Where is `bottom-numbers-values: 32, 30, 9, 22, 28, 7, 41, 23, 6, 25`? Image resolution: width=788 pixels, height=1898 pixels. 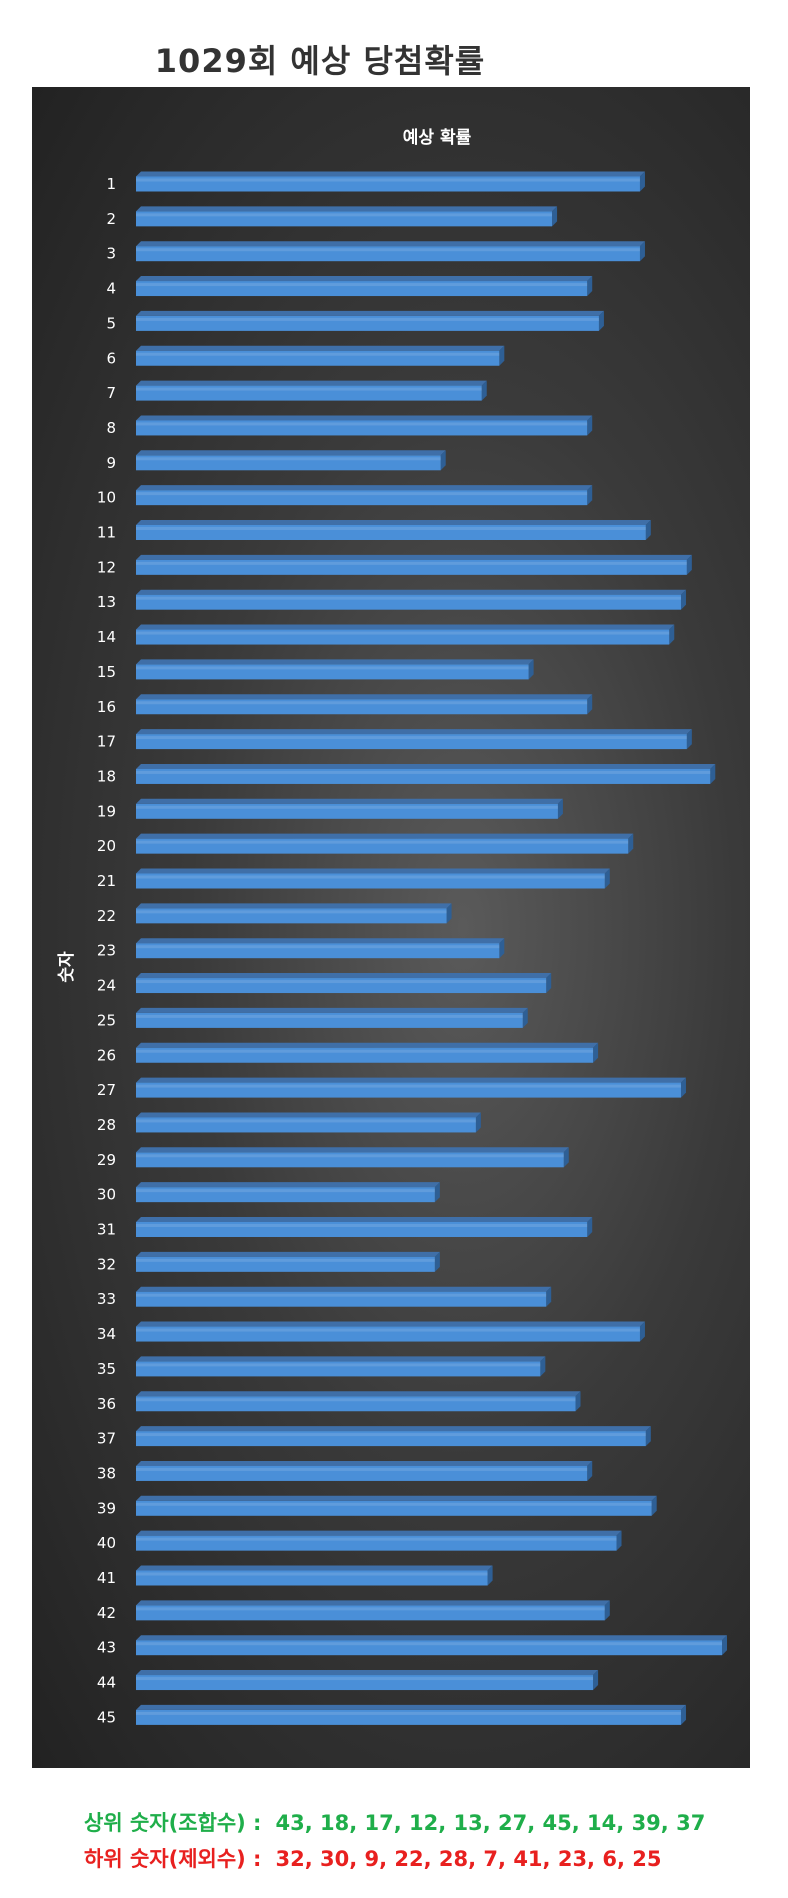
bottom-numbers-values: 32, 30, 9, 22, 28, 7, 41, 23, 6, 25 is located at coordinates (468, 1859).